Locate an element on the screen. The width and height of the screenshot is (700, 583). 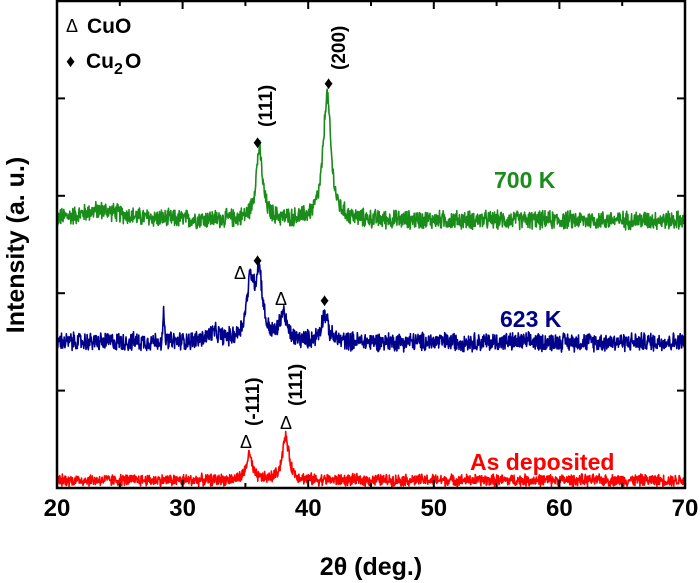
legend-cuo-symbol: Δ is located at coordinates (72, 26).